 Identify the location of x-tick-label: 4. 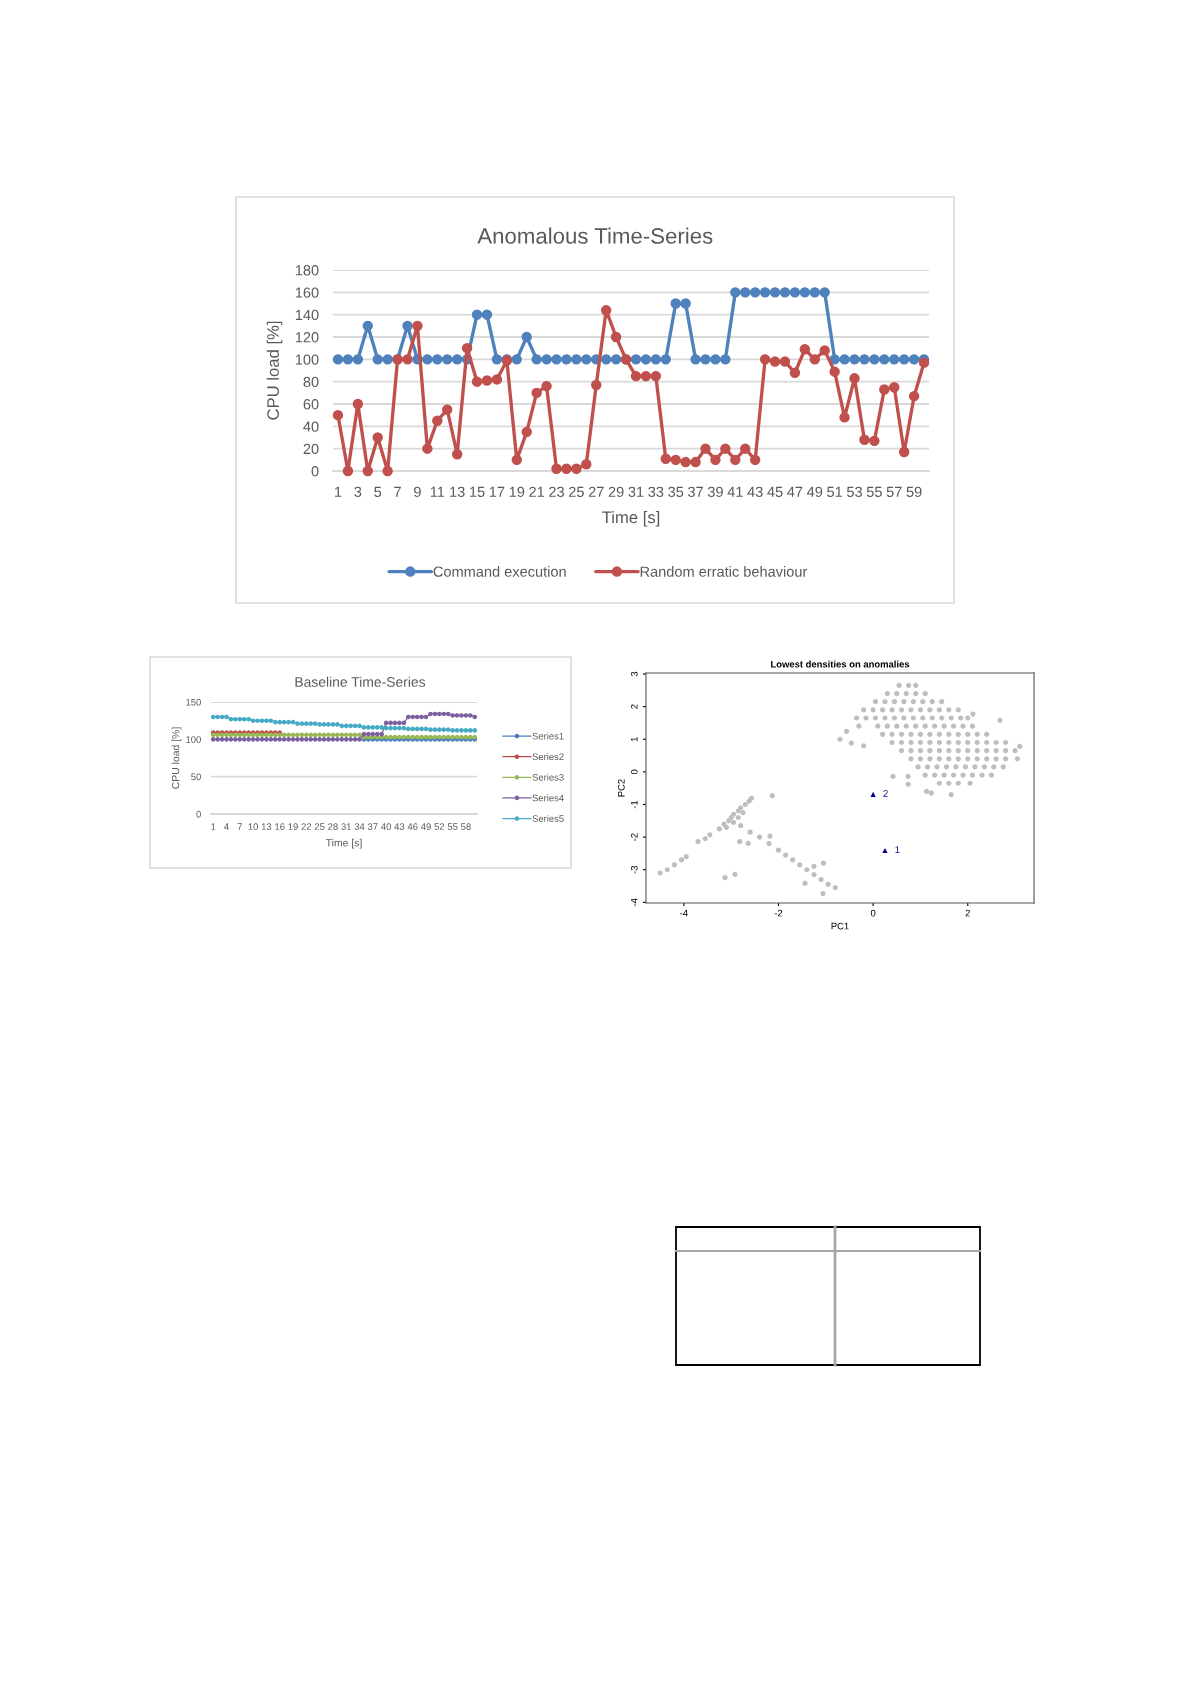
(226, 826).